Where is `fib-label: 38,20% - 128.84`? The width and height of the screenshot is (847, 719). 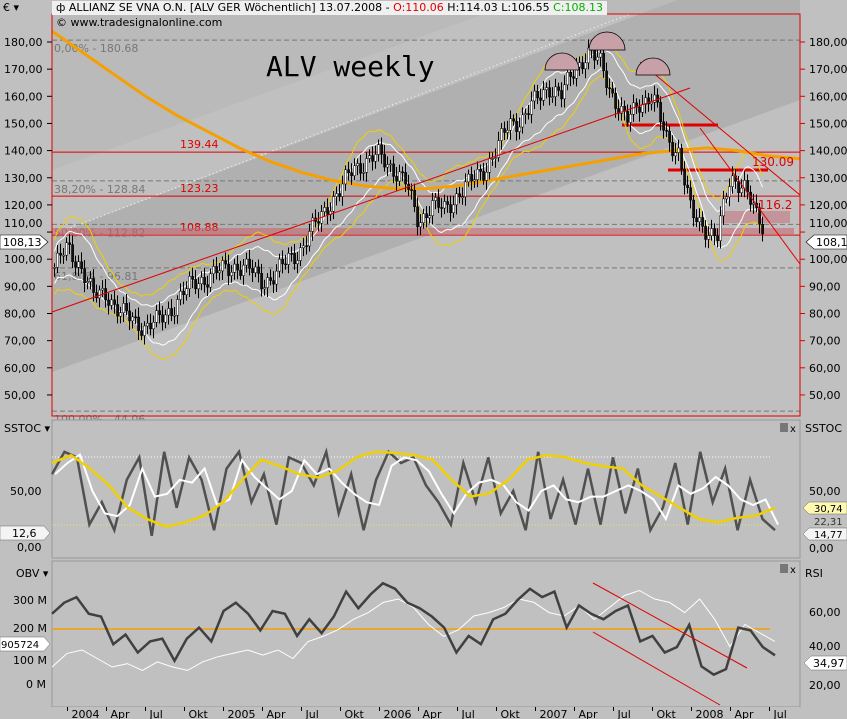
fib-label: 38,20% - 128.84 is located at coordinates (99, 189).